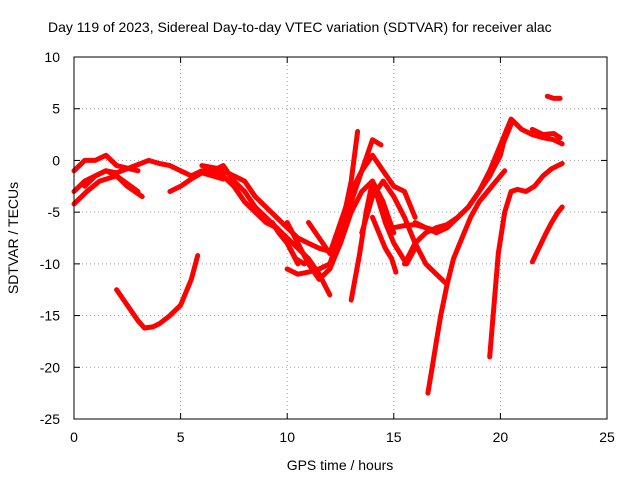 The width and height of the screenshot is (640, 480). I want to click on y-tick-label: -15, so click(50, 316).